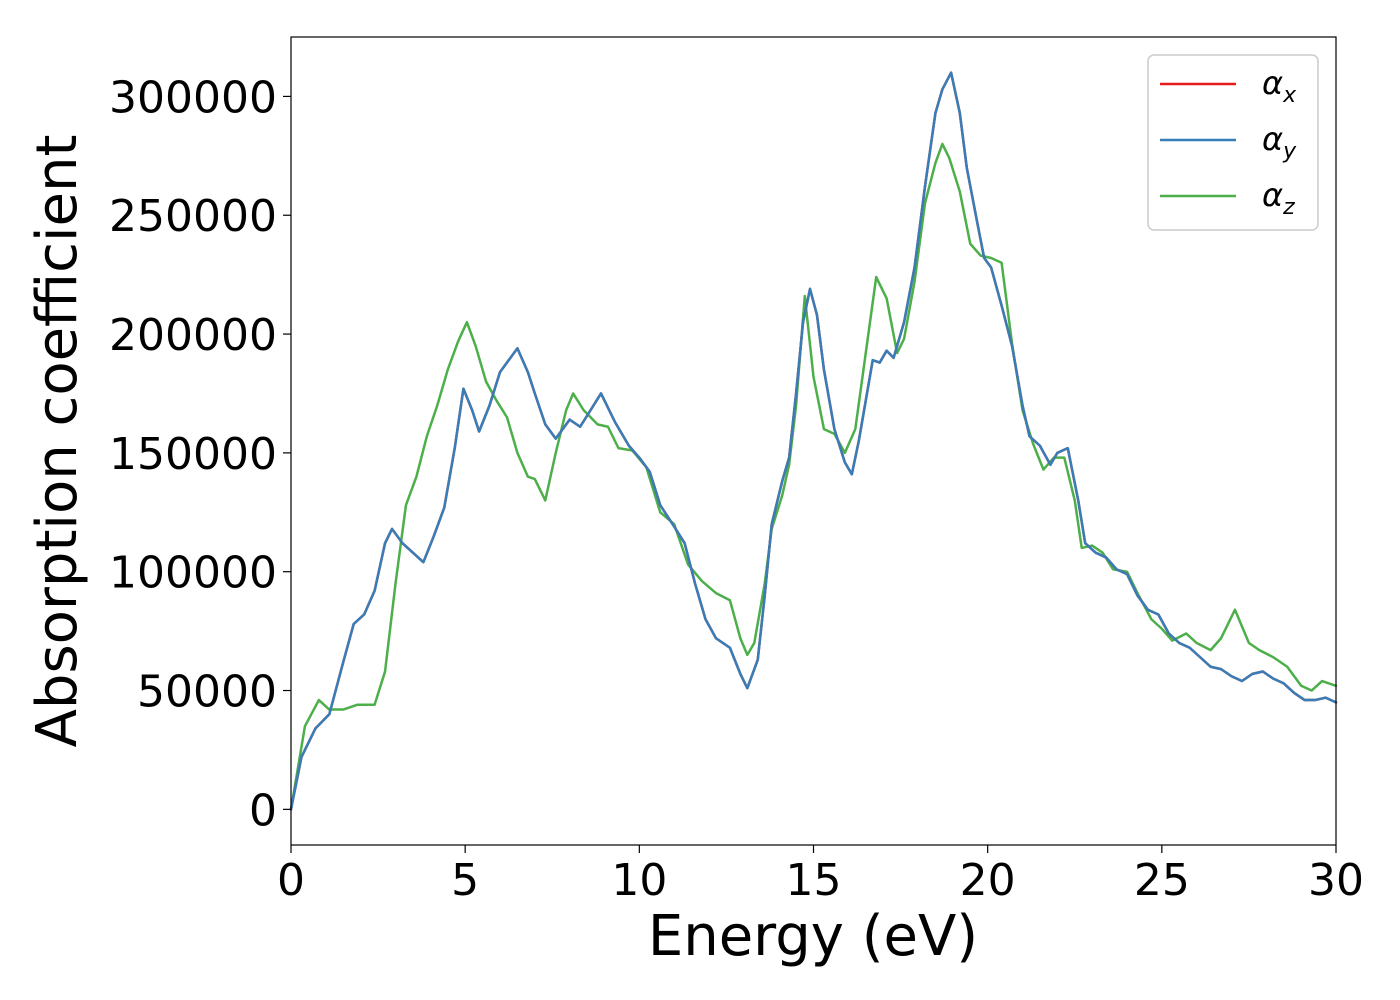 This screenshot has width=1400, height=1000. I want to click on y-tick-label: 100000, so click(193, 573).